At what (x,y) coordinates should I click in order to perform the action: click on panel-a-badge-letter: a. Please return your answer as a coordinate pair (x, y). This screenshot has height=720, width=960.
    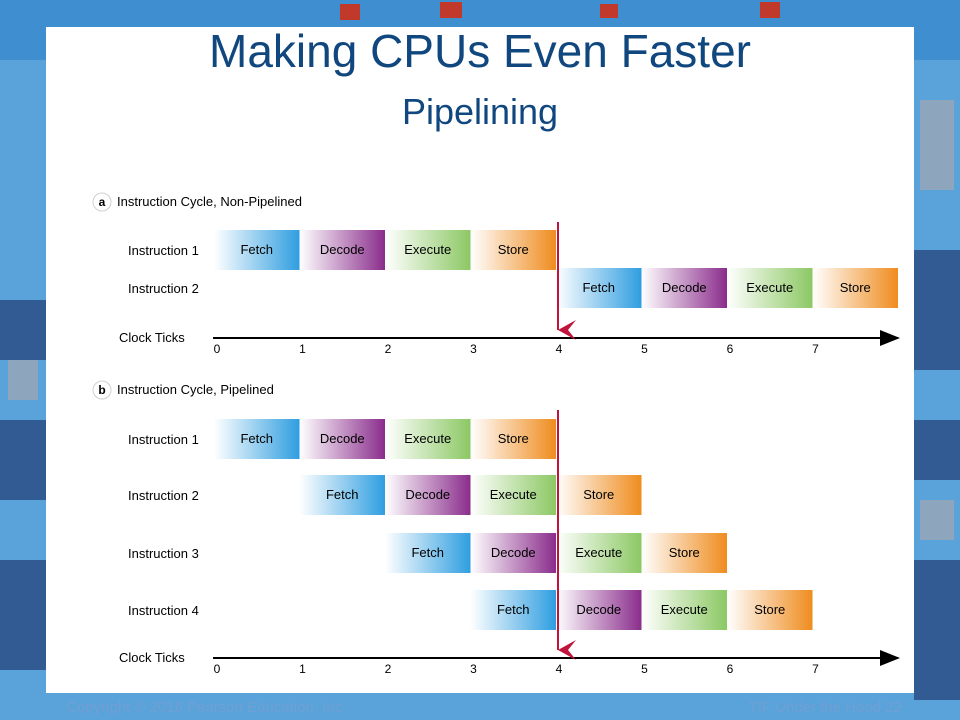
    Looking at the image, I should click on (102, 202).